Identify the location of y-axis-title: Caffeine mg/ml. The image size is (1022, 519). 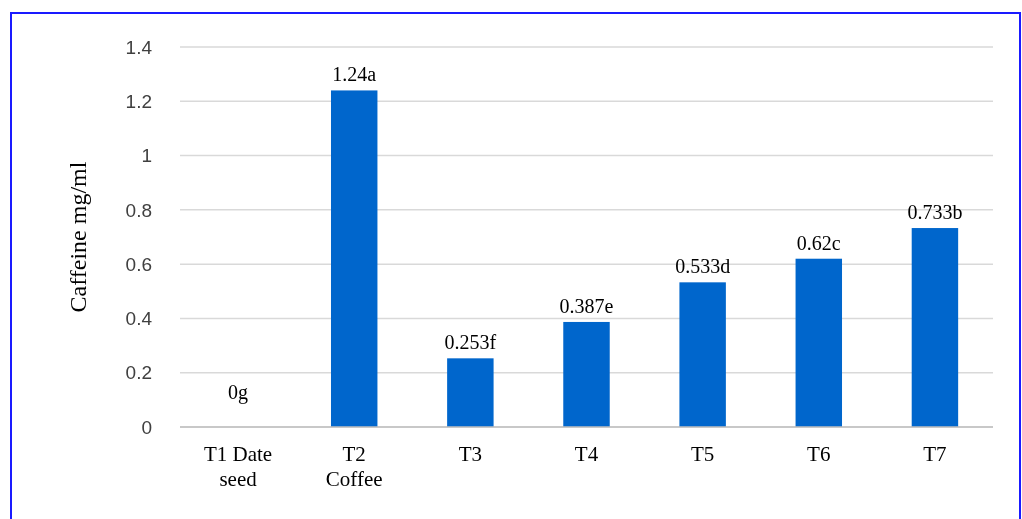
(78, 237).